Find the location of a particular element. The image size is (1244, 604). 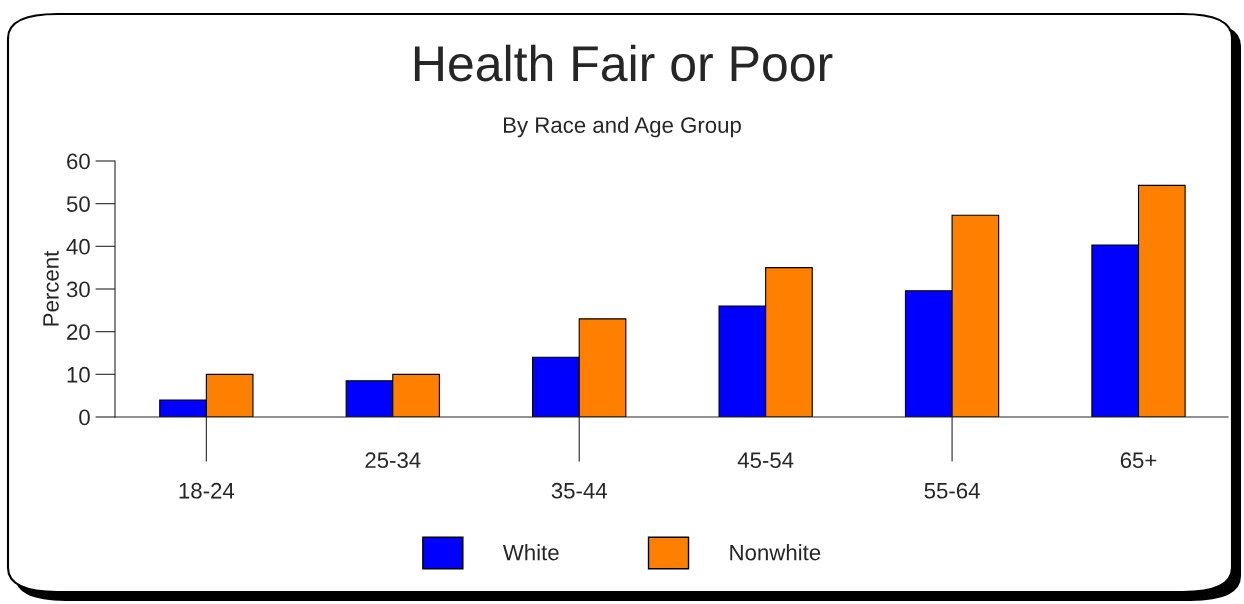

y-axis-title: Percent is located at coordinates (51, 288).